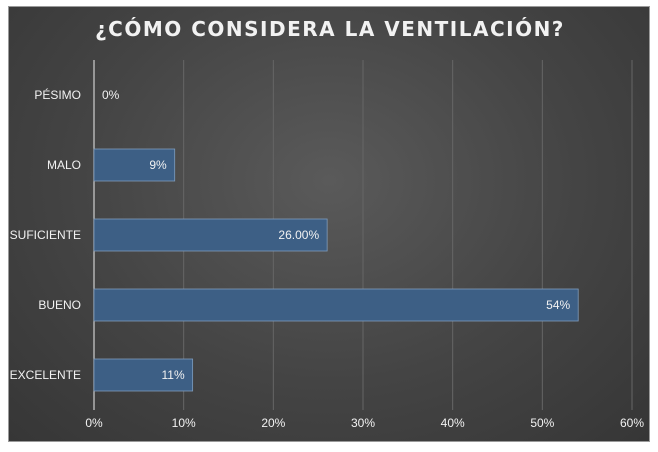 Image resolution: width=658 pixels, height=452 pixels. What do you see at coordinates (330, 29) in the screenshot?
I see `chart-title: ¿CÓMO CONSIDERA LA VENTILACIÓN?` at bounding box center [330, 29].